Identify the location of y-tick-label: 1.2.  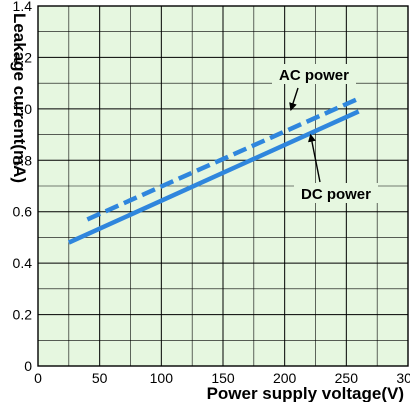
(23, 57).